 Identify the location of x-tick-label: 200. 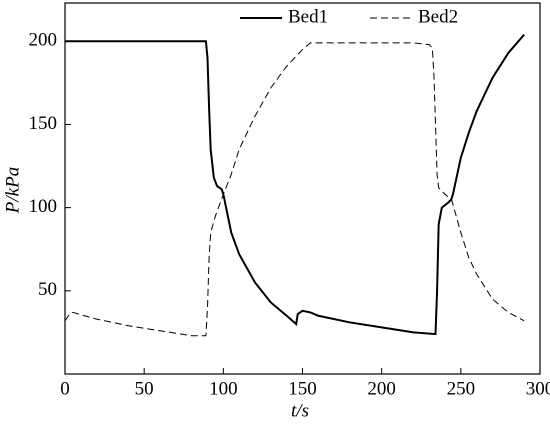
(381, 388).